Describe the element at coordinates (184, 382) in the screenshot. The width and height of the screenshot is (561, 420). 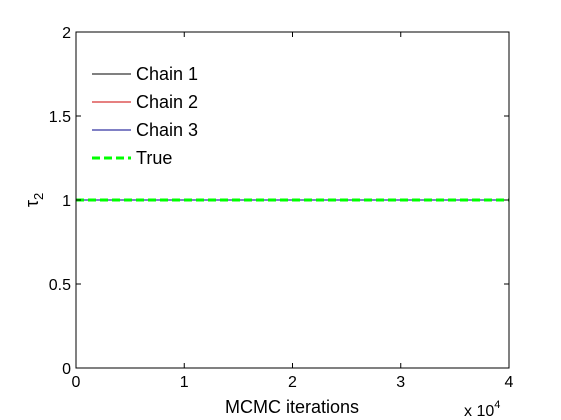
I see `x-tick-label: 1` at that location.